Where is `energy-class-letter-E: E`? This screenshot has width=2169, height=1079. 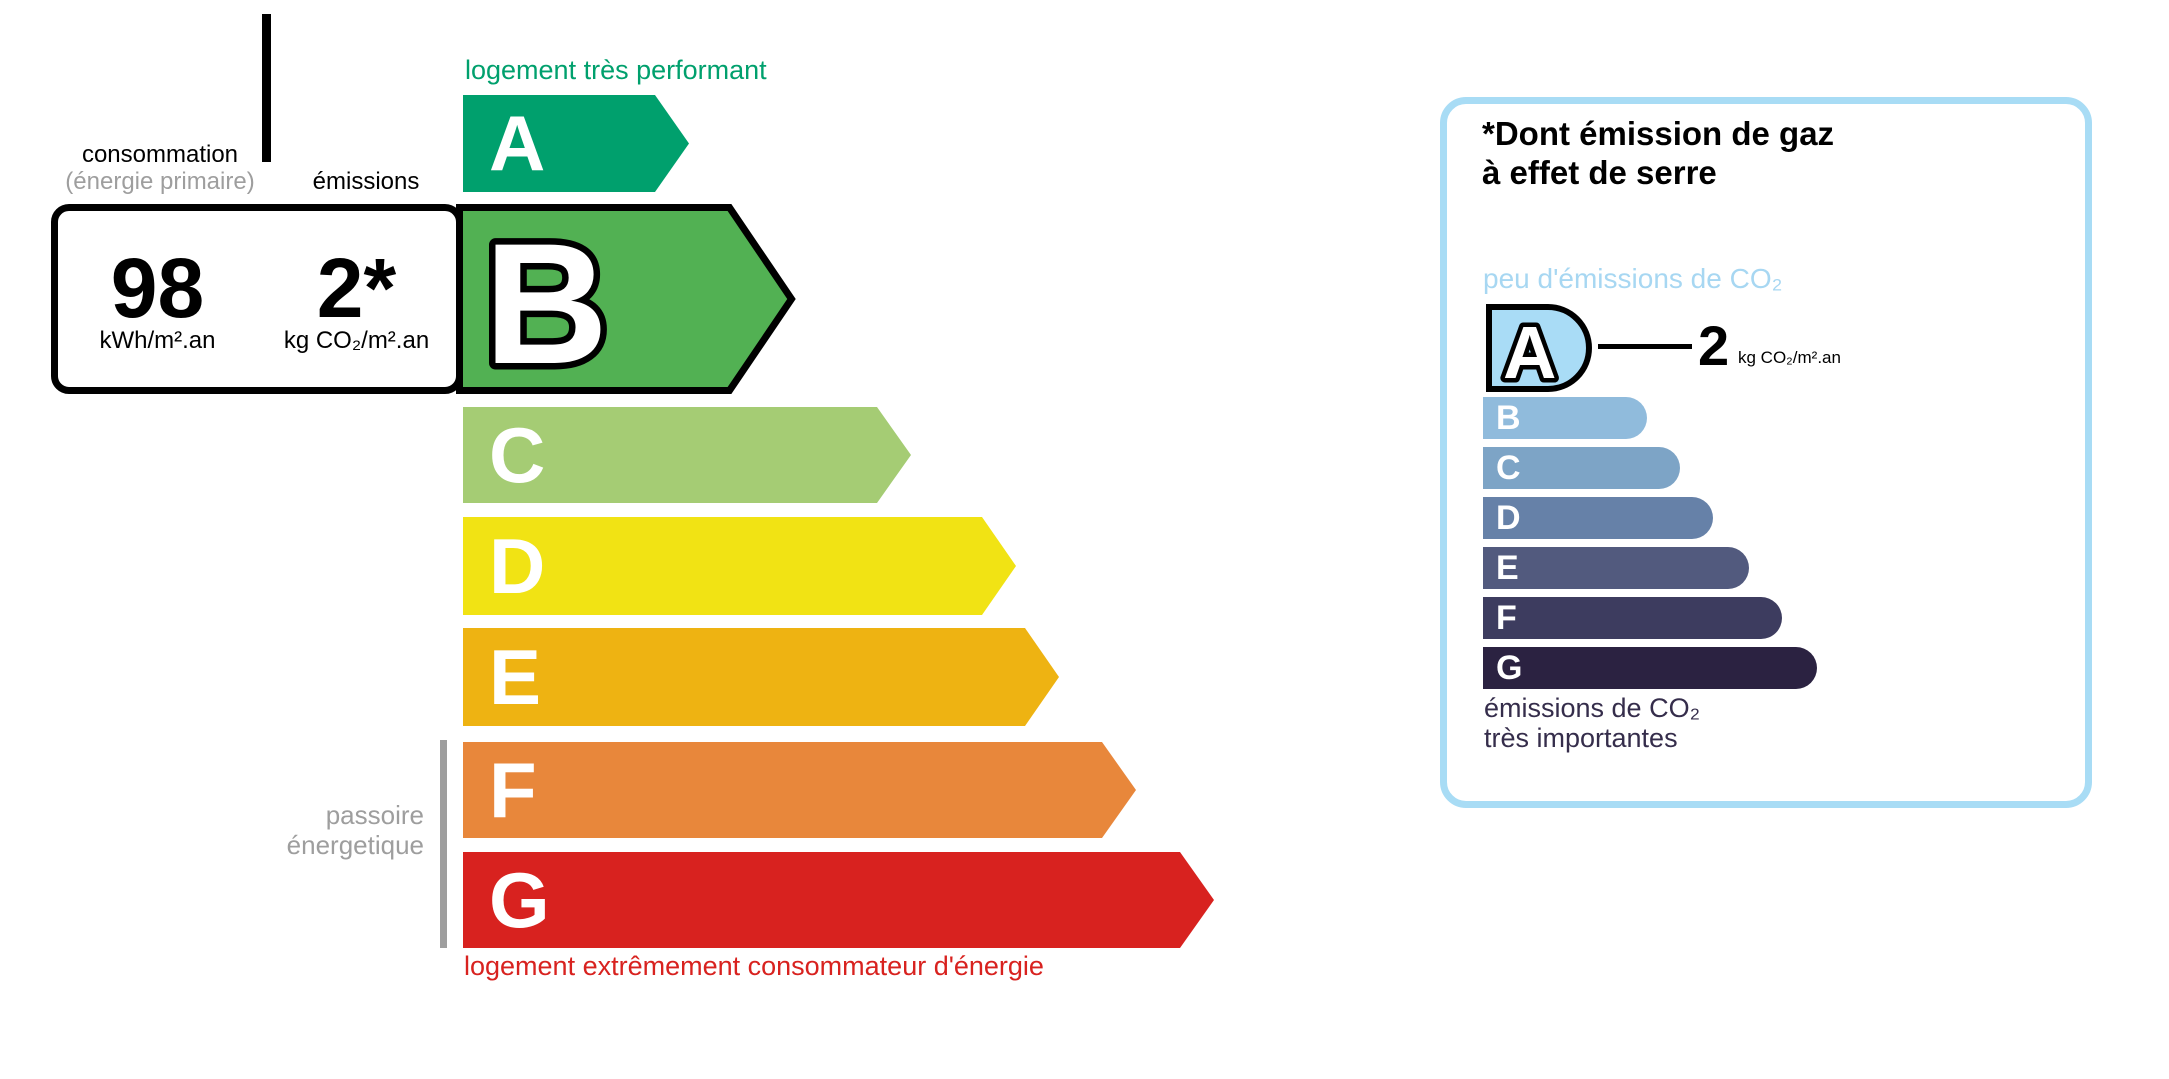
energy-class-letter-E: E is located at coordinates (515, 676).